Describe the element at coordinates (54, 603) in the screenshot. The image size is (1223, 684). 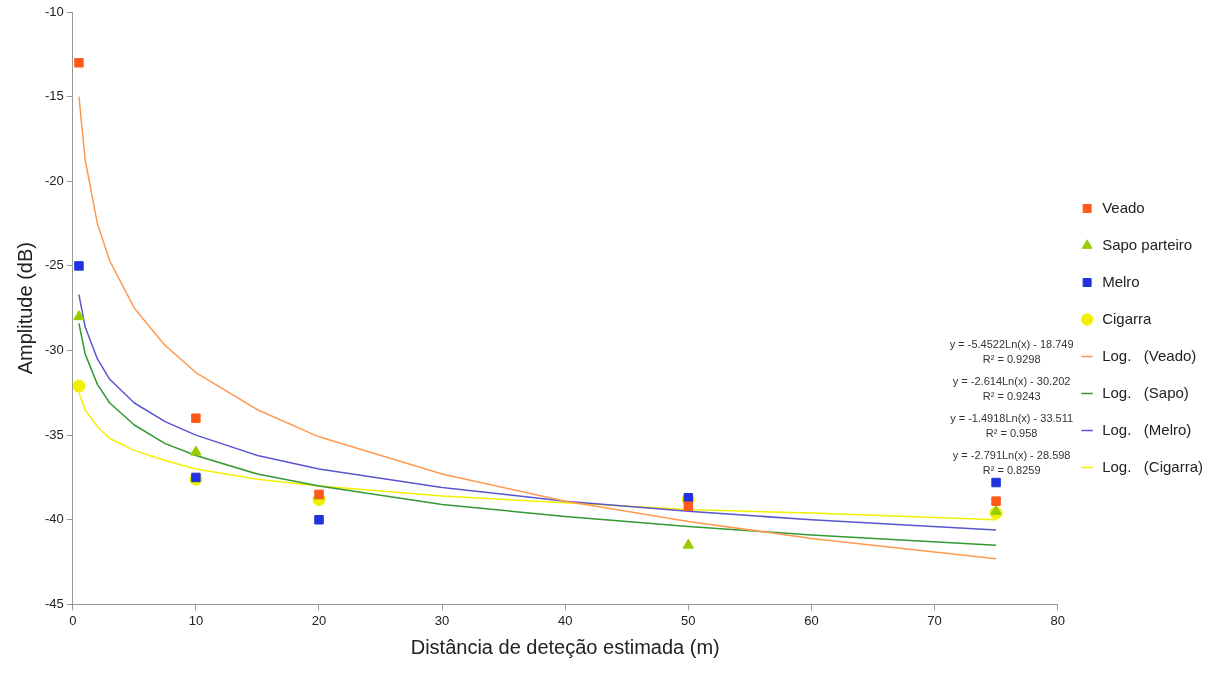
I see `y-tick-label: -45` at that location.